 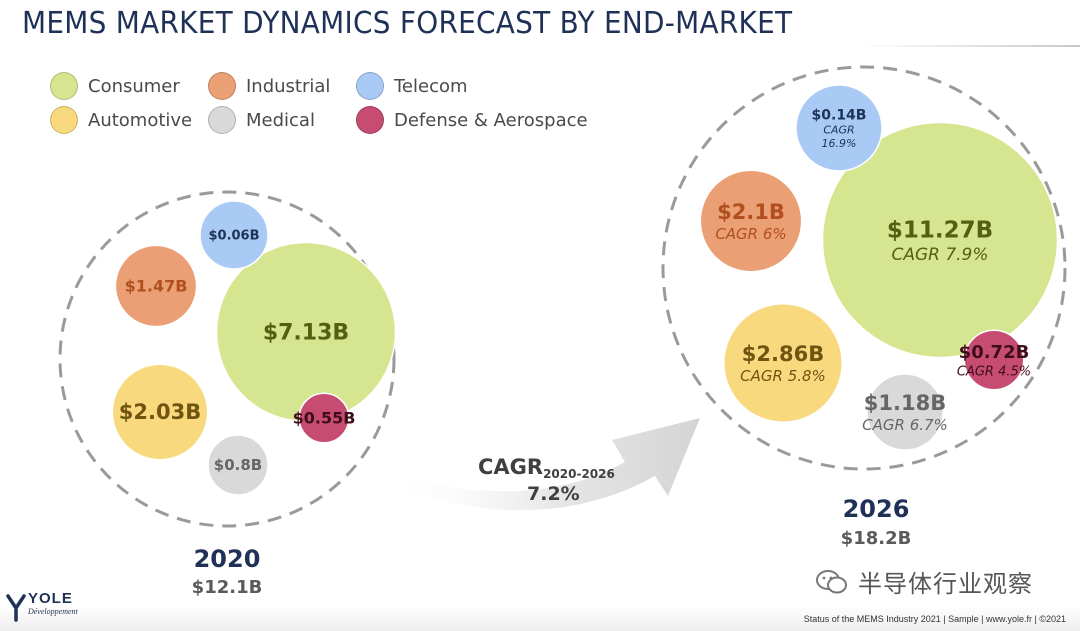 I want to click on legend-item-telecom: Telecom, so click(x=412, y=86).